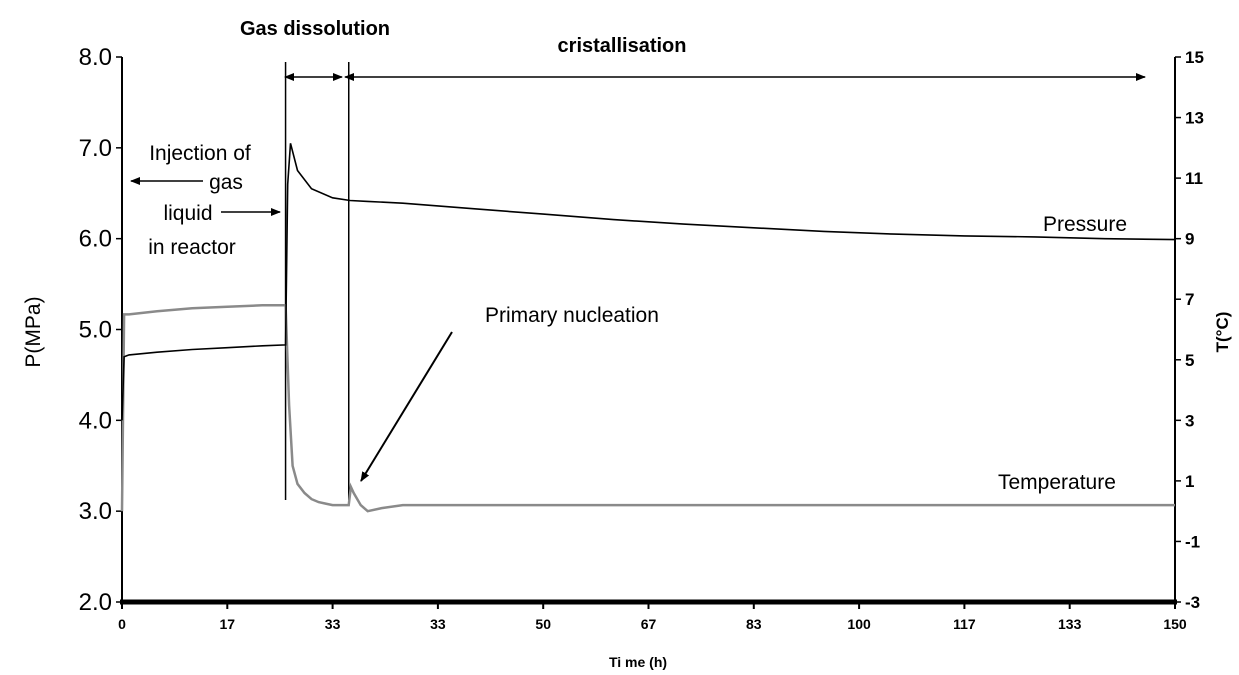 This screenshot has width=1239, height=675. I want to click on y-left-tick-label: 8.0, so click(95, 57).